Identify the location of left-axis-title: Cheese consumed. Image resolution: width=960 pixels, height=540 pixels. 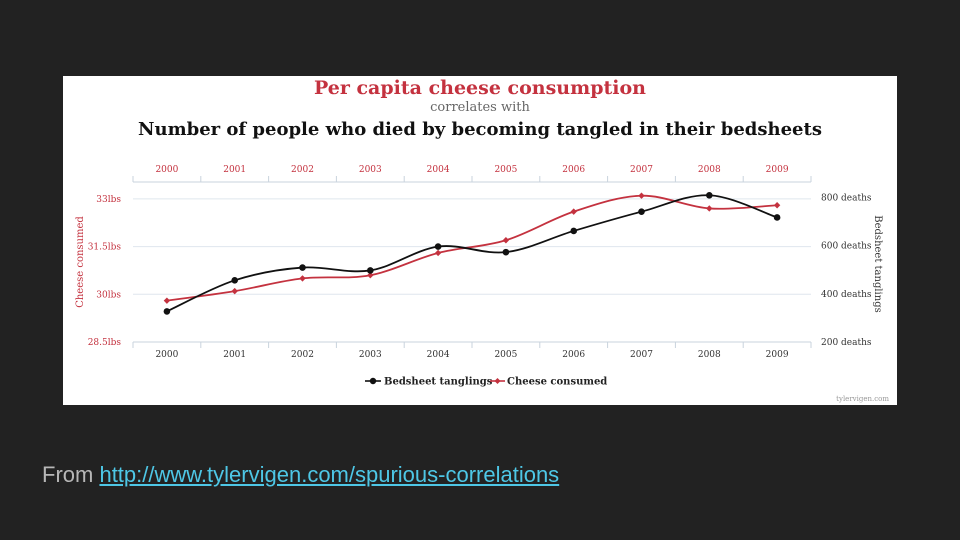
(80, 262).